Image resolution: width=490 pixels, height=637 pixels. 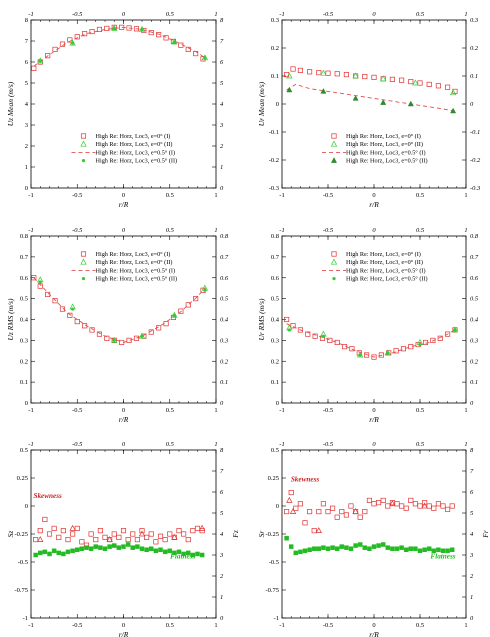 I want to click on y2-tick-label: 7, so click(x=222, y=41).